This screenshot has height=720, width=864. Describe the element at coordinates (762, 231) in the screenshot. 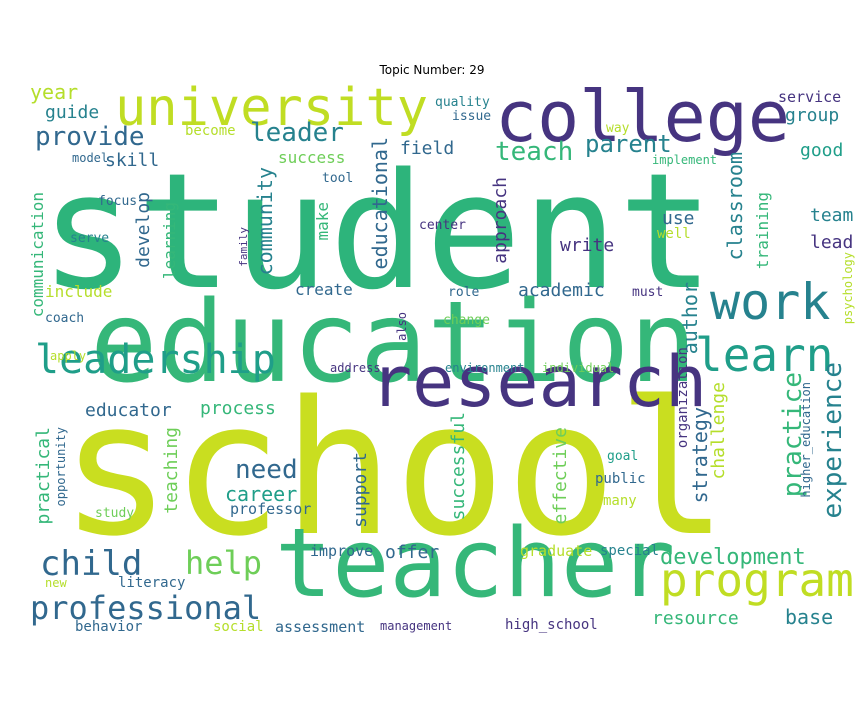

I see `word-training: training` at that location.